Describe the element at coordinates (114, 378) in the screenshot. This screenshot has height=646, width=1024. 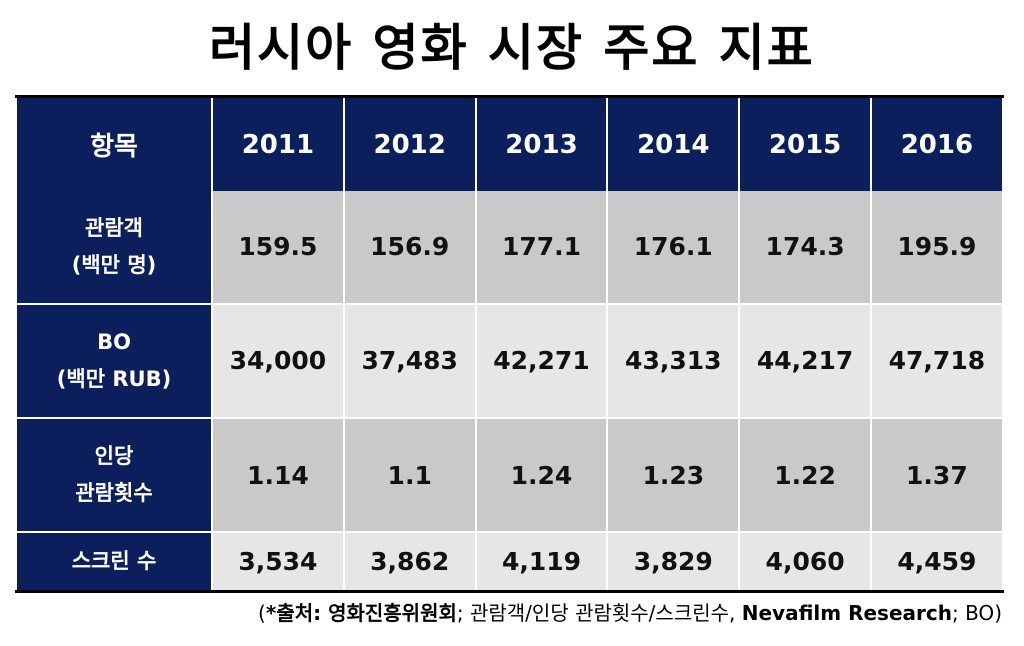
I see `row-label-line: (백만 RUB)` at that location.